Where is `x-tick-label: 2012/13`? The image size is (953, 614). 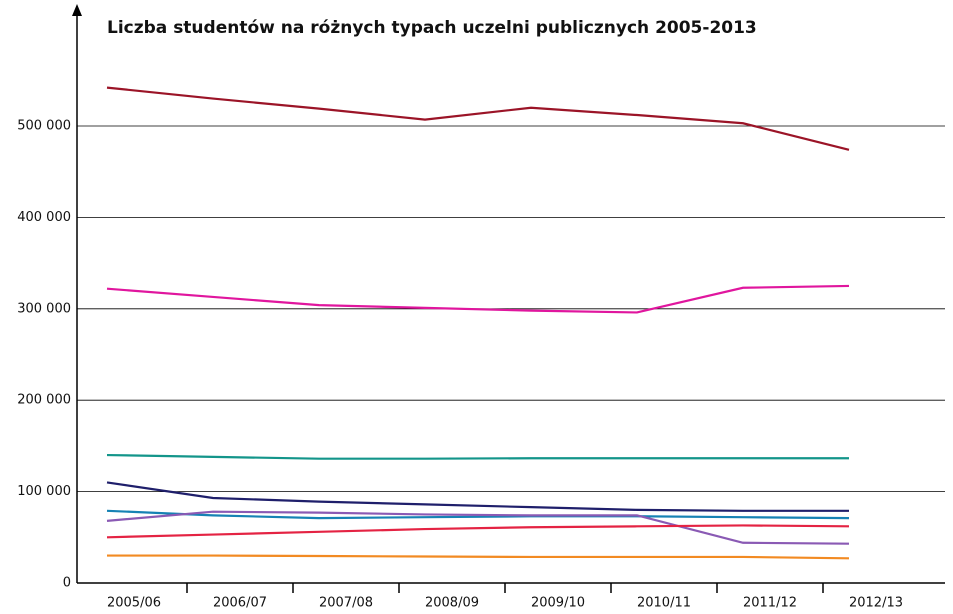 x-tick-label: 2012/13 is located at coordinates (876, 603).